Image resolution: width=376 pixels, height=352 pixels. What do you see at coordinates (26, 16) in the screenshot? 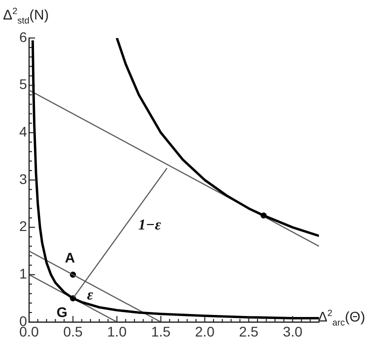
I see `y-axis-title: Δ$^{2}$$_{std}$(N)` at bounding box center [26, 16].